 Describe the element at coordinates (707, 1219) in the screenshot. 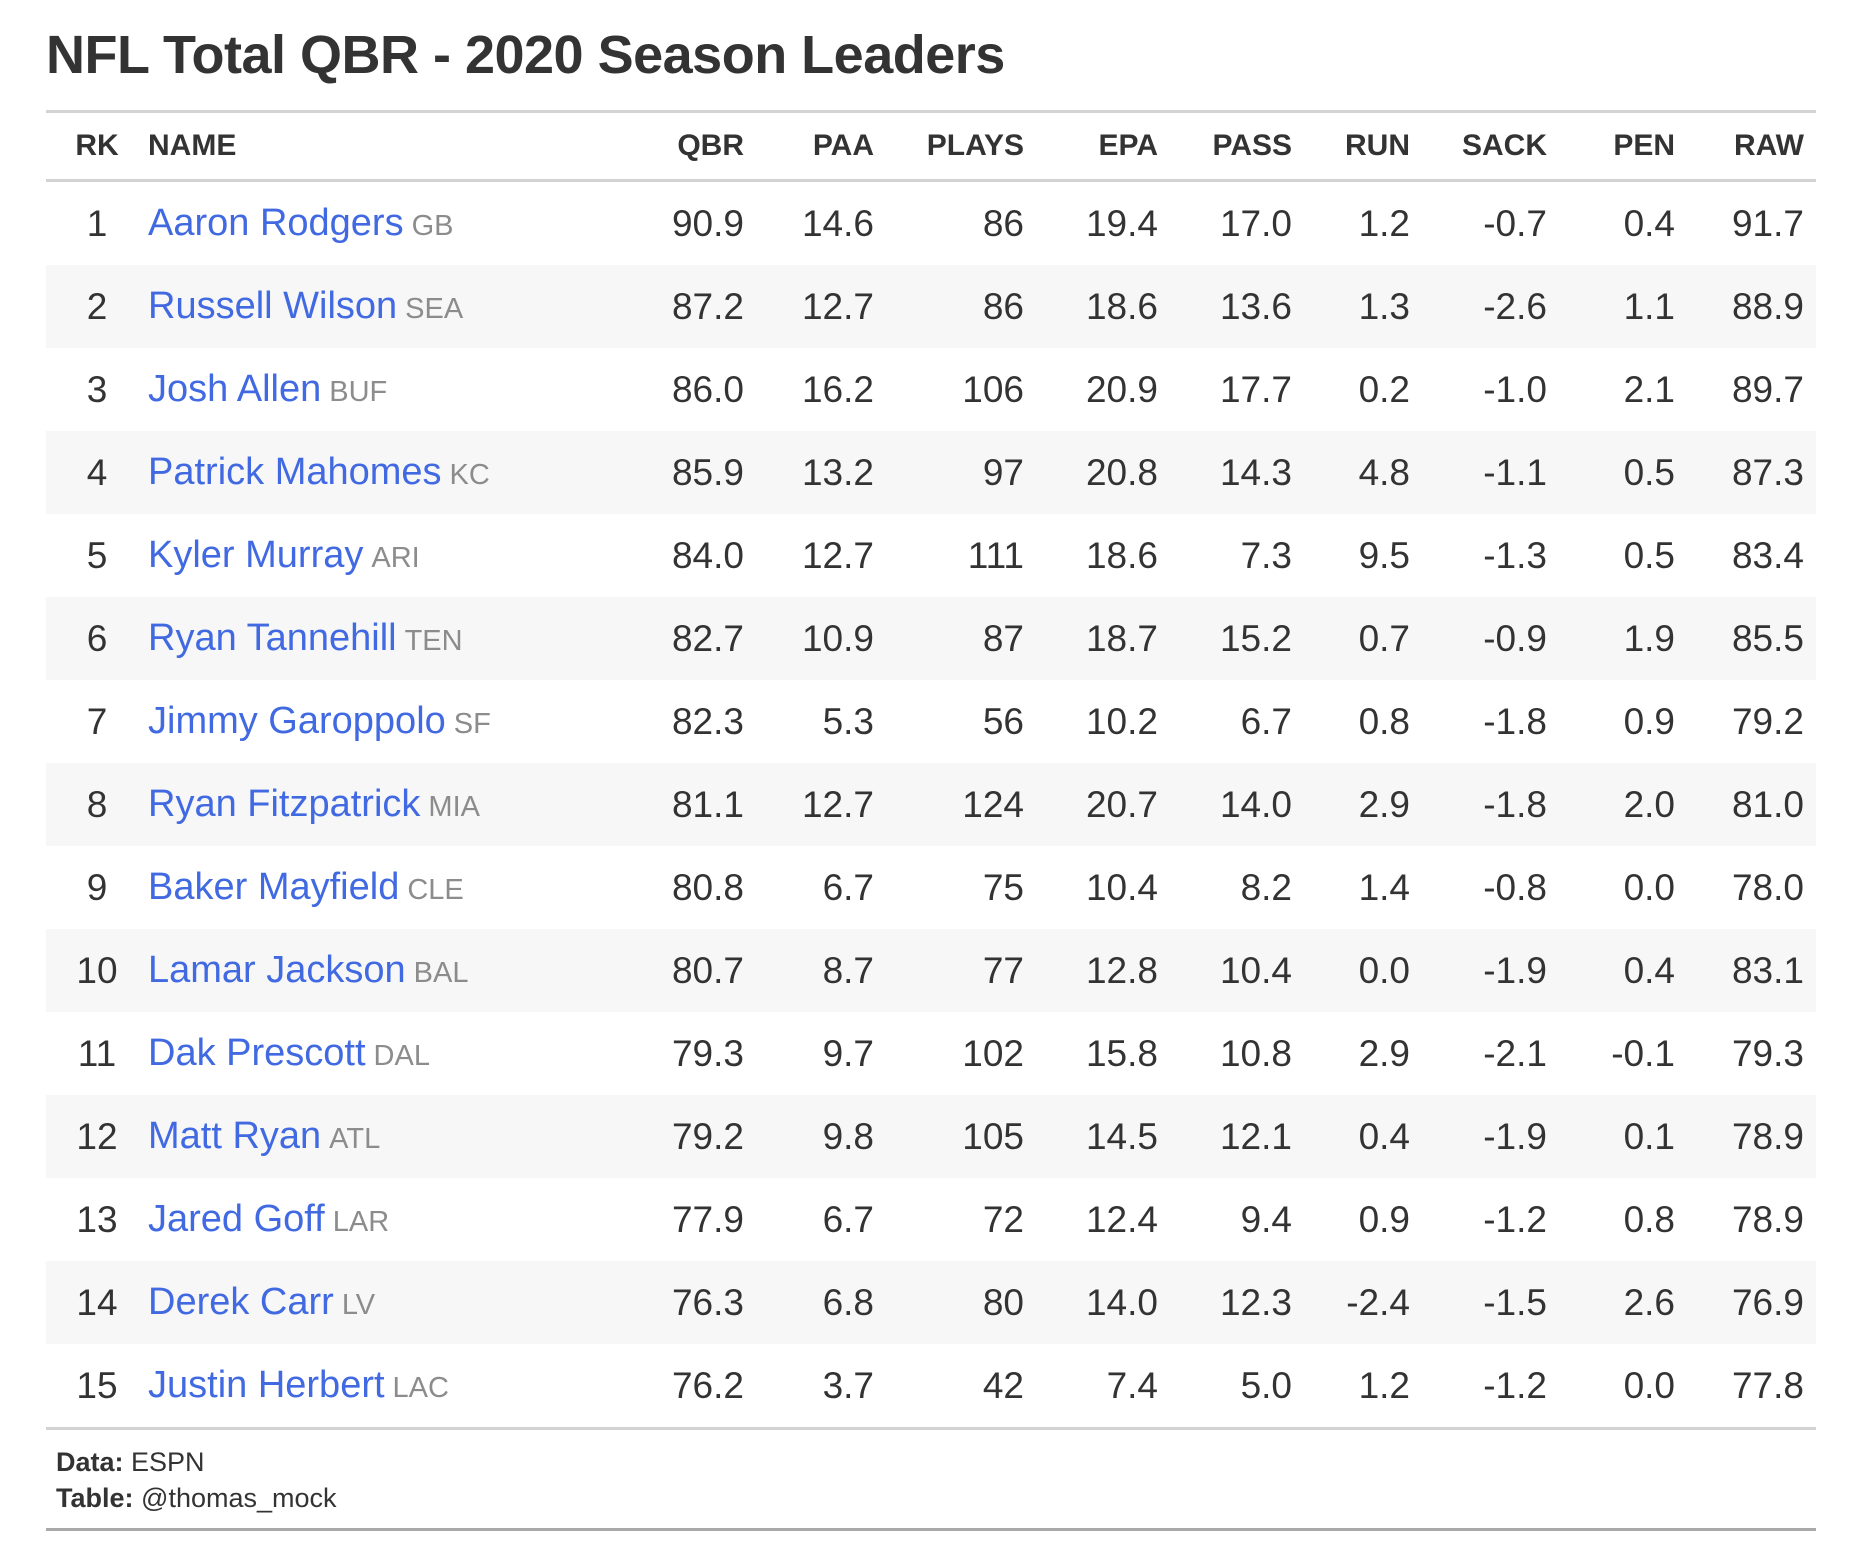

I see `qbr-cell: 77.9` at that location.